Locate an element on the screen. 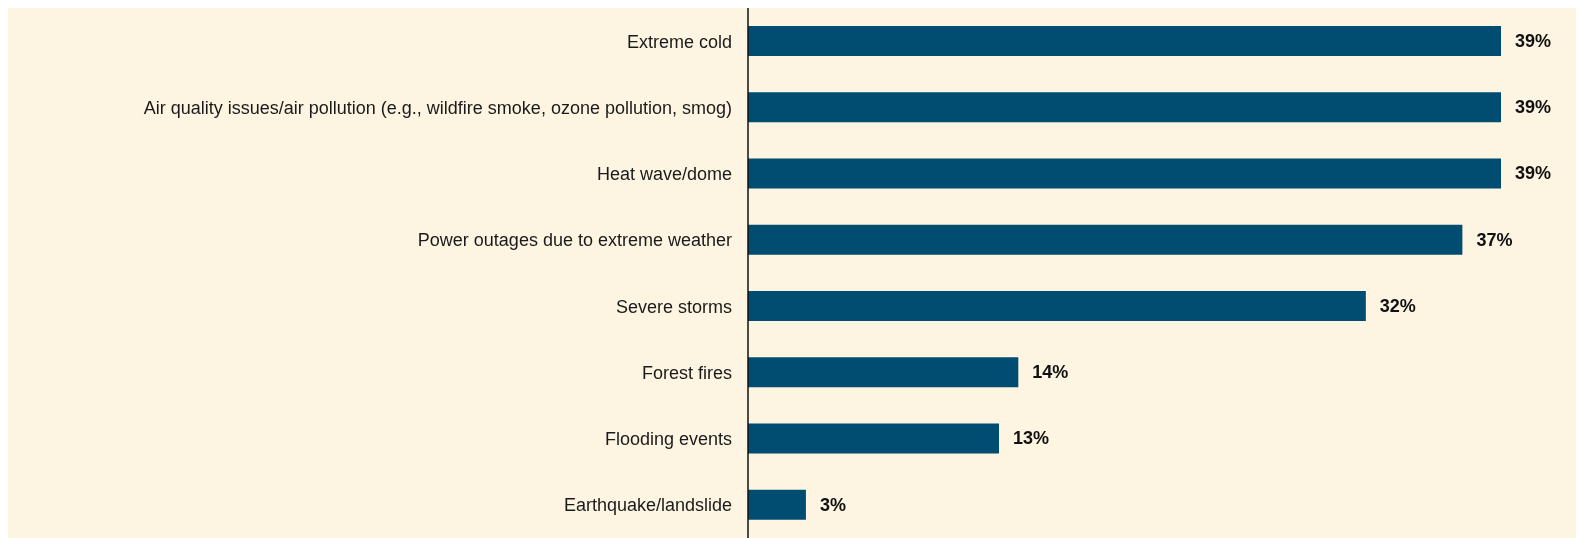 This screenshot has height=538, width=1584. y-tick-label: Earthquake/landslide is located at coordinates (647, 505).